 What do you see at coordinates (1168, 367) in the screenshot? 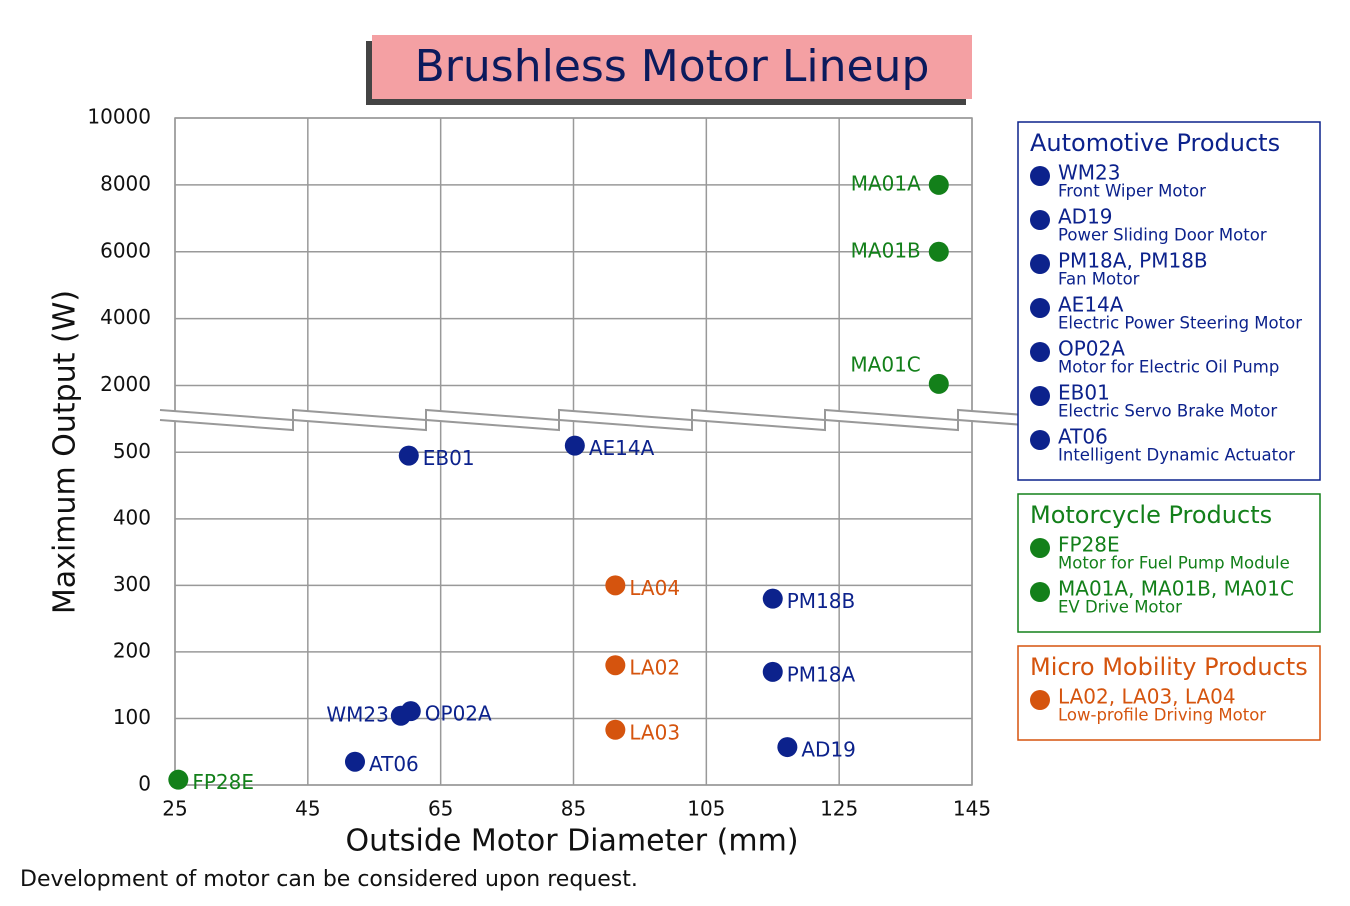
I see `legend-item-description: Motor for Electric Oil Pump` at bounding box center [1168, 367].